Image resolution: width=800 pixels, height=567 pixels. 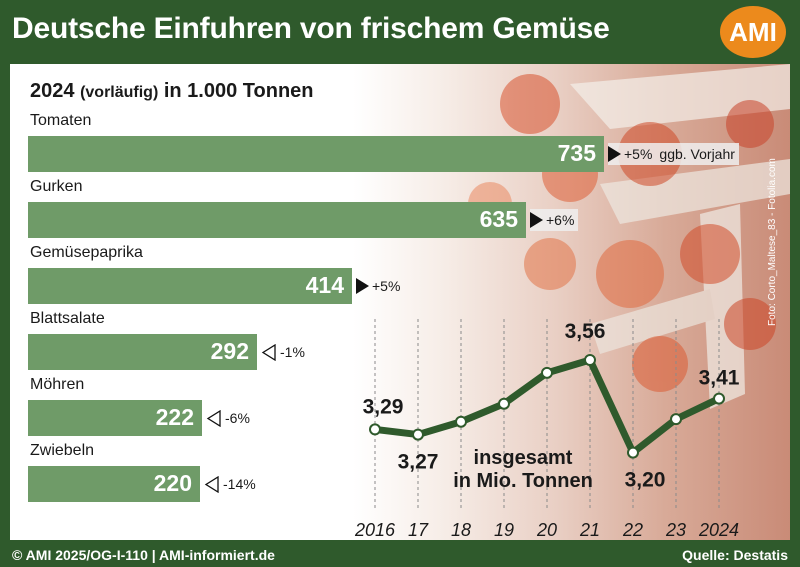 I want to click on category-label: Möhren, so click(x=57, y=384).